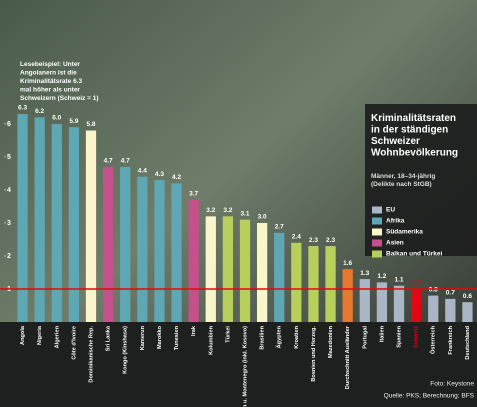  What do you see at coordinates (263, 337) in the screenshot?
I see `x-tick-label: Brasilien` at bounding box center [263, 337].